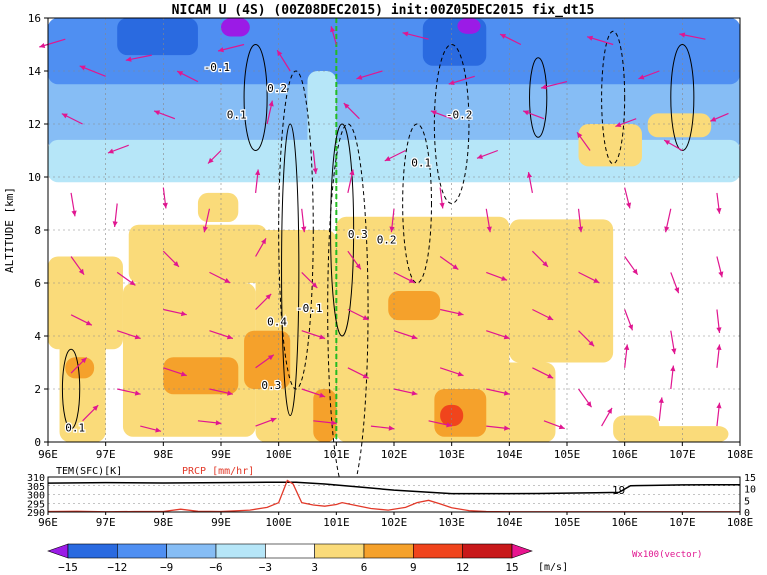  What do you see at coordinates (36, 487) in the screenshot?
I see `tem-tick-label: 305` at bounding box center [36, 487].